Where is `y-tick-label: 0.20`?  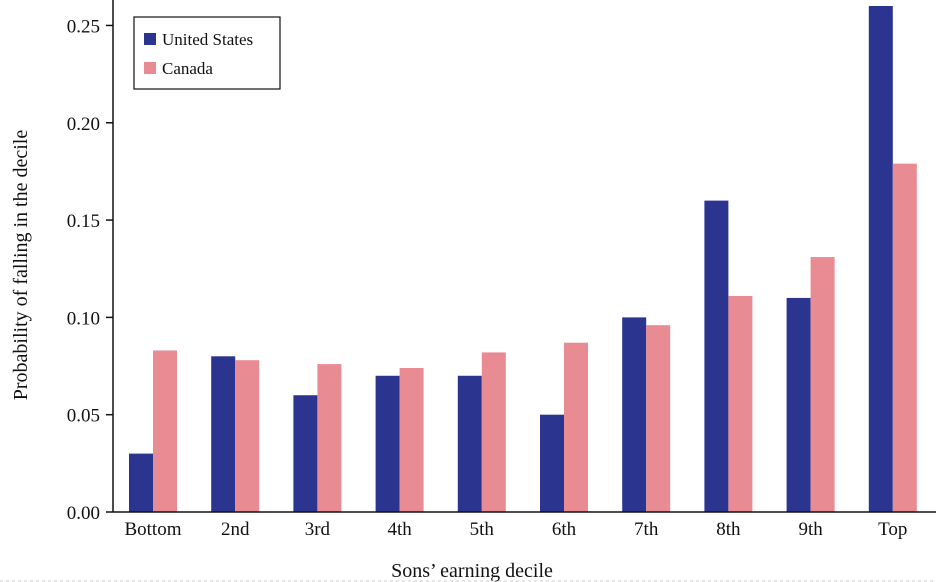 y-tick-label: 0.20 is located at coordinates (83, 124).